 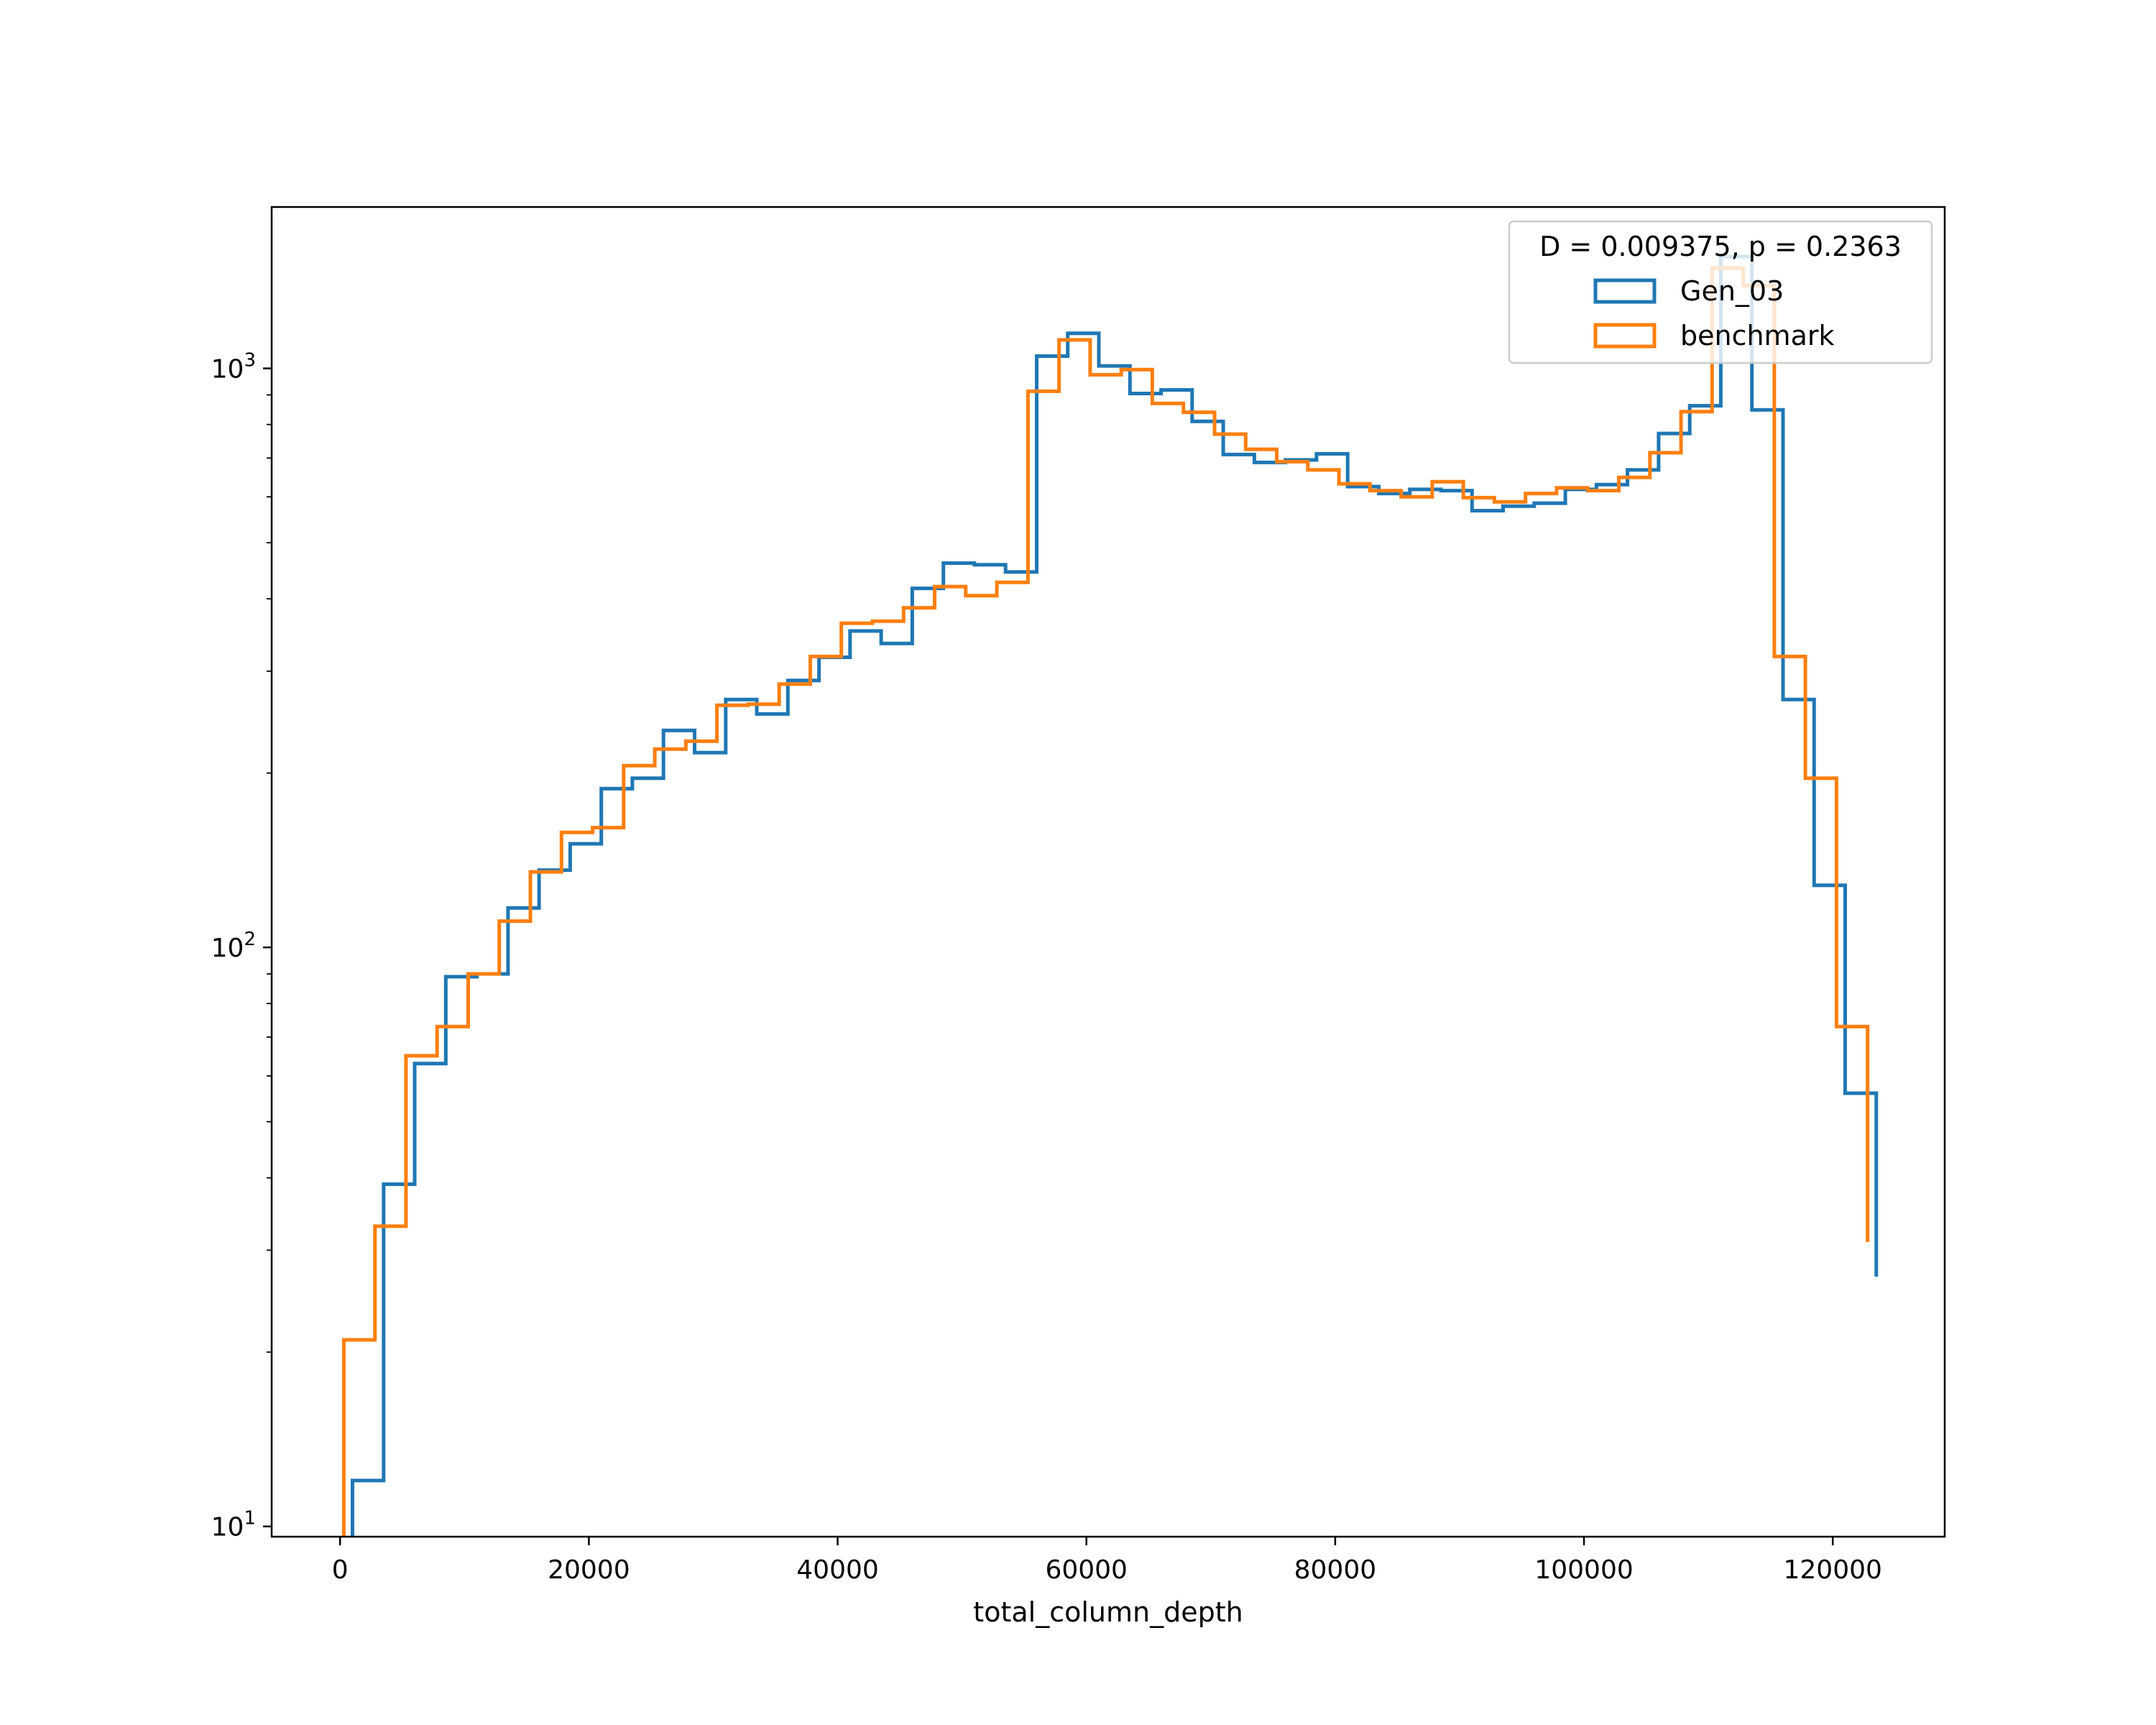 What do you see at coordinates (1625, 291) in the screenshot?
I see `legend-swatch-gen03` at bounding box center [1625, 291].